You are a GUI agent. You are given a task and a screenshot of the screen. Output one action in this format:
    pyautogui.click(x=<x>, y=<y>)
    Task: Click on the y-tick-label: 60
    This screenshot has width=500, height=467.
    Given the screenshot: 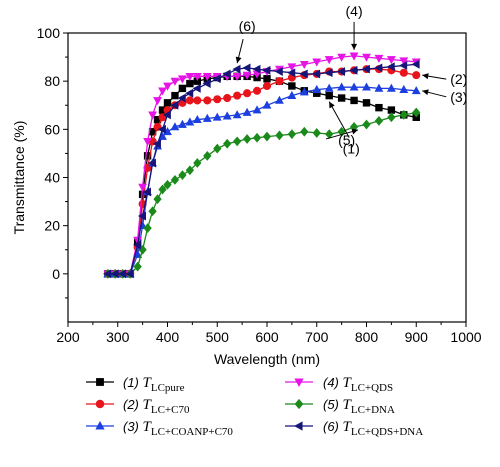 What is the action you would take?
    pyautogui.click(x=52, y=129)
    